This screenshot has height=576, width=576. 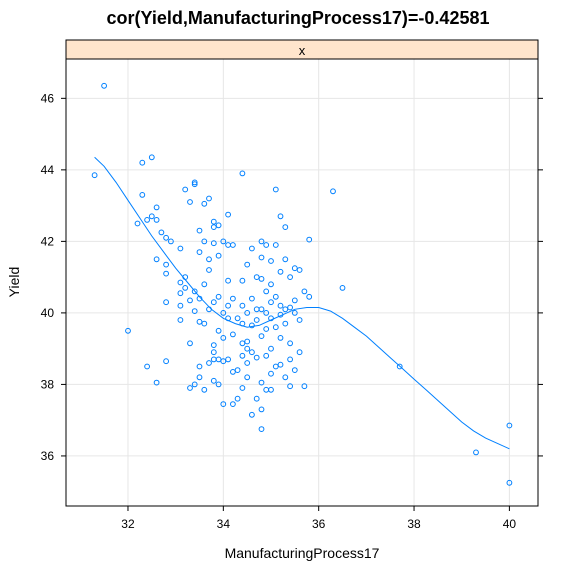 What do you see at coordinates (48, 277) in the screenshot?
I see `y-axis-tick-labels: 36 38 40 42 44 46` at bounding box center [48, 277].